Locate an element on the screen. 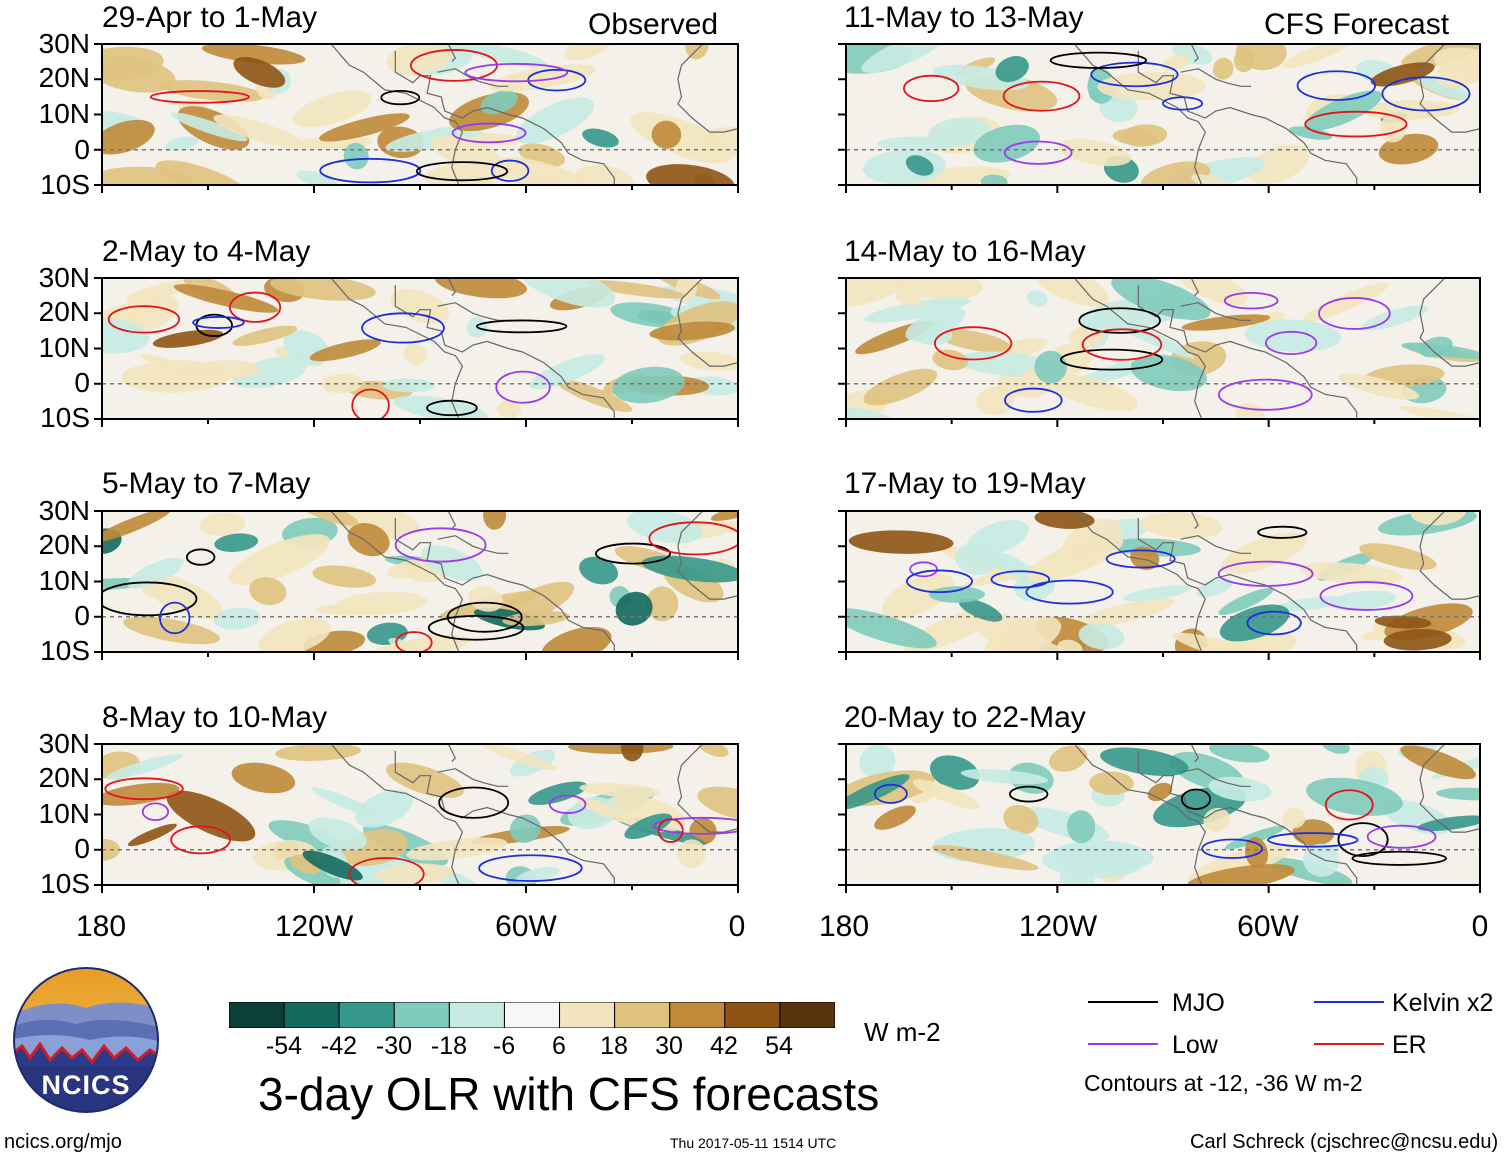  panel-title-7: 17-May to 19-May is located at coordinates (965, 483).